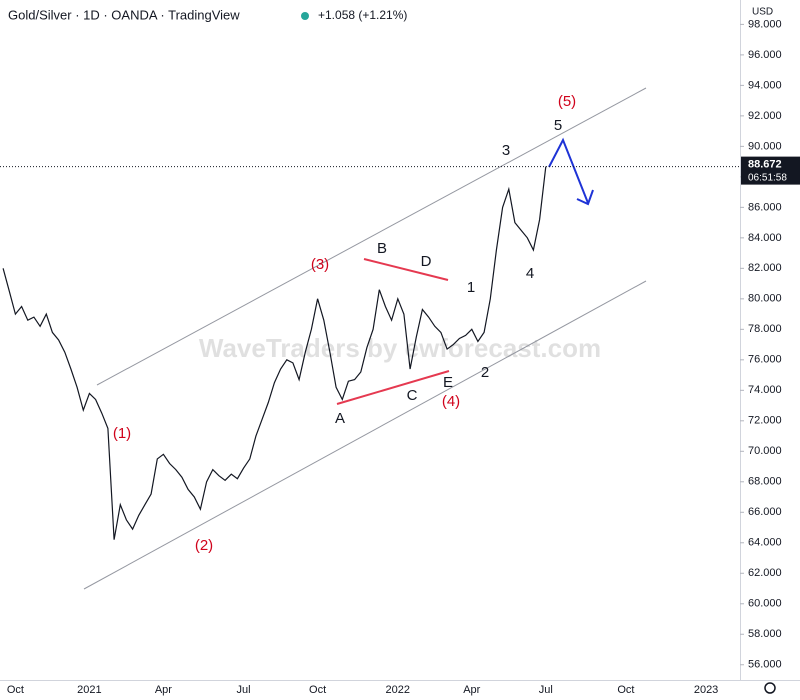 This screenshot has height=700, width=800. Describe the element at coordinates (567, 101) in the screenshot. I see `wave-label: (5)` at that location.